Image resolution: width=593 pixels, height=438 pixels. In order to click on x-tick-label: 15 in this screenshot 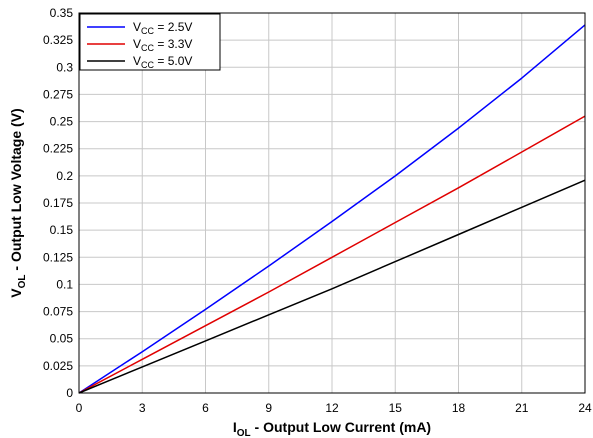, I will do `click(396, 408)`.